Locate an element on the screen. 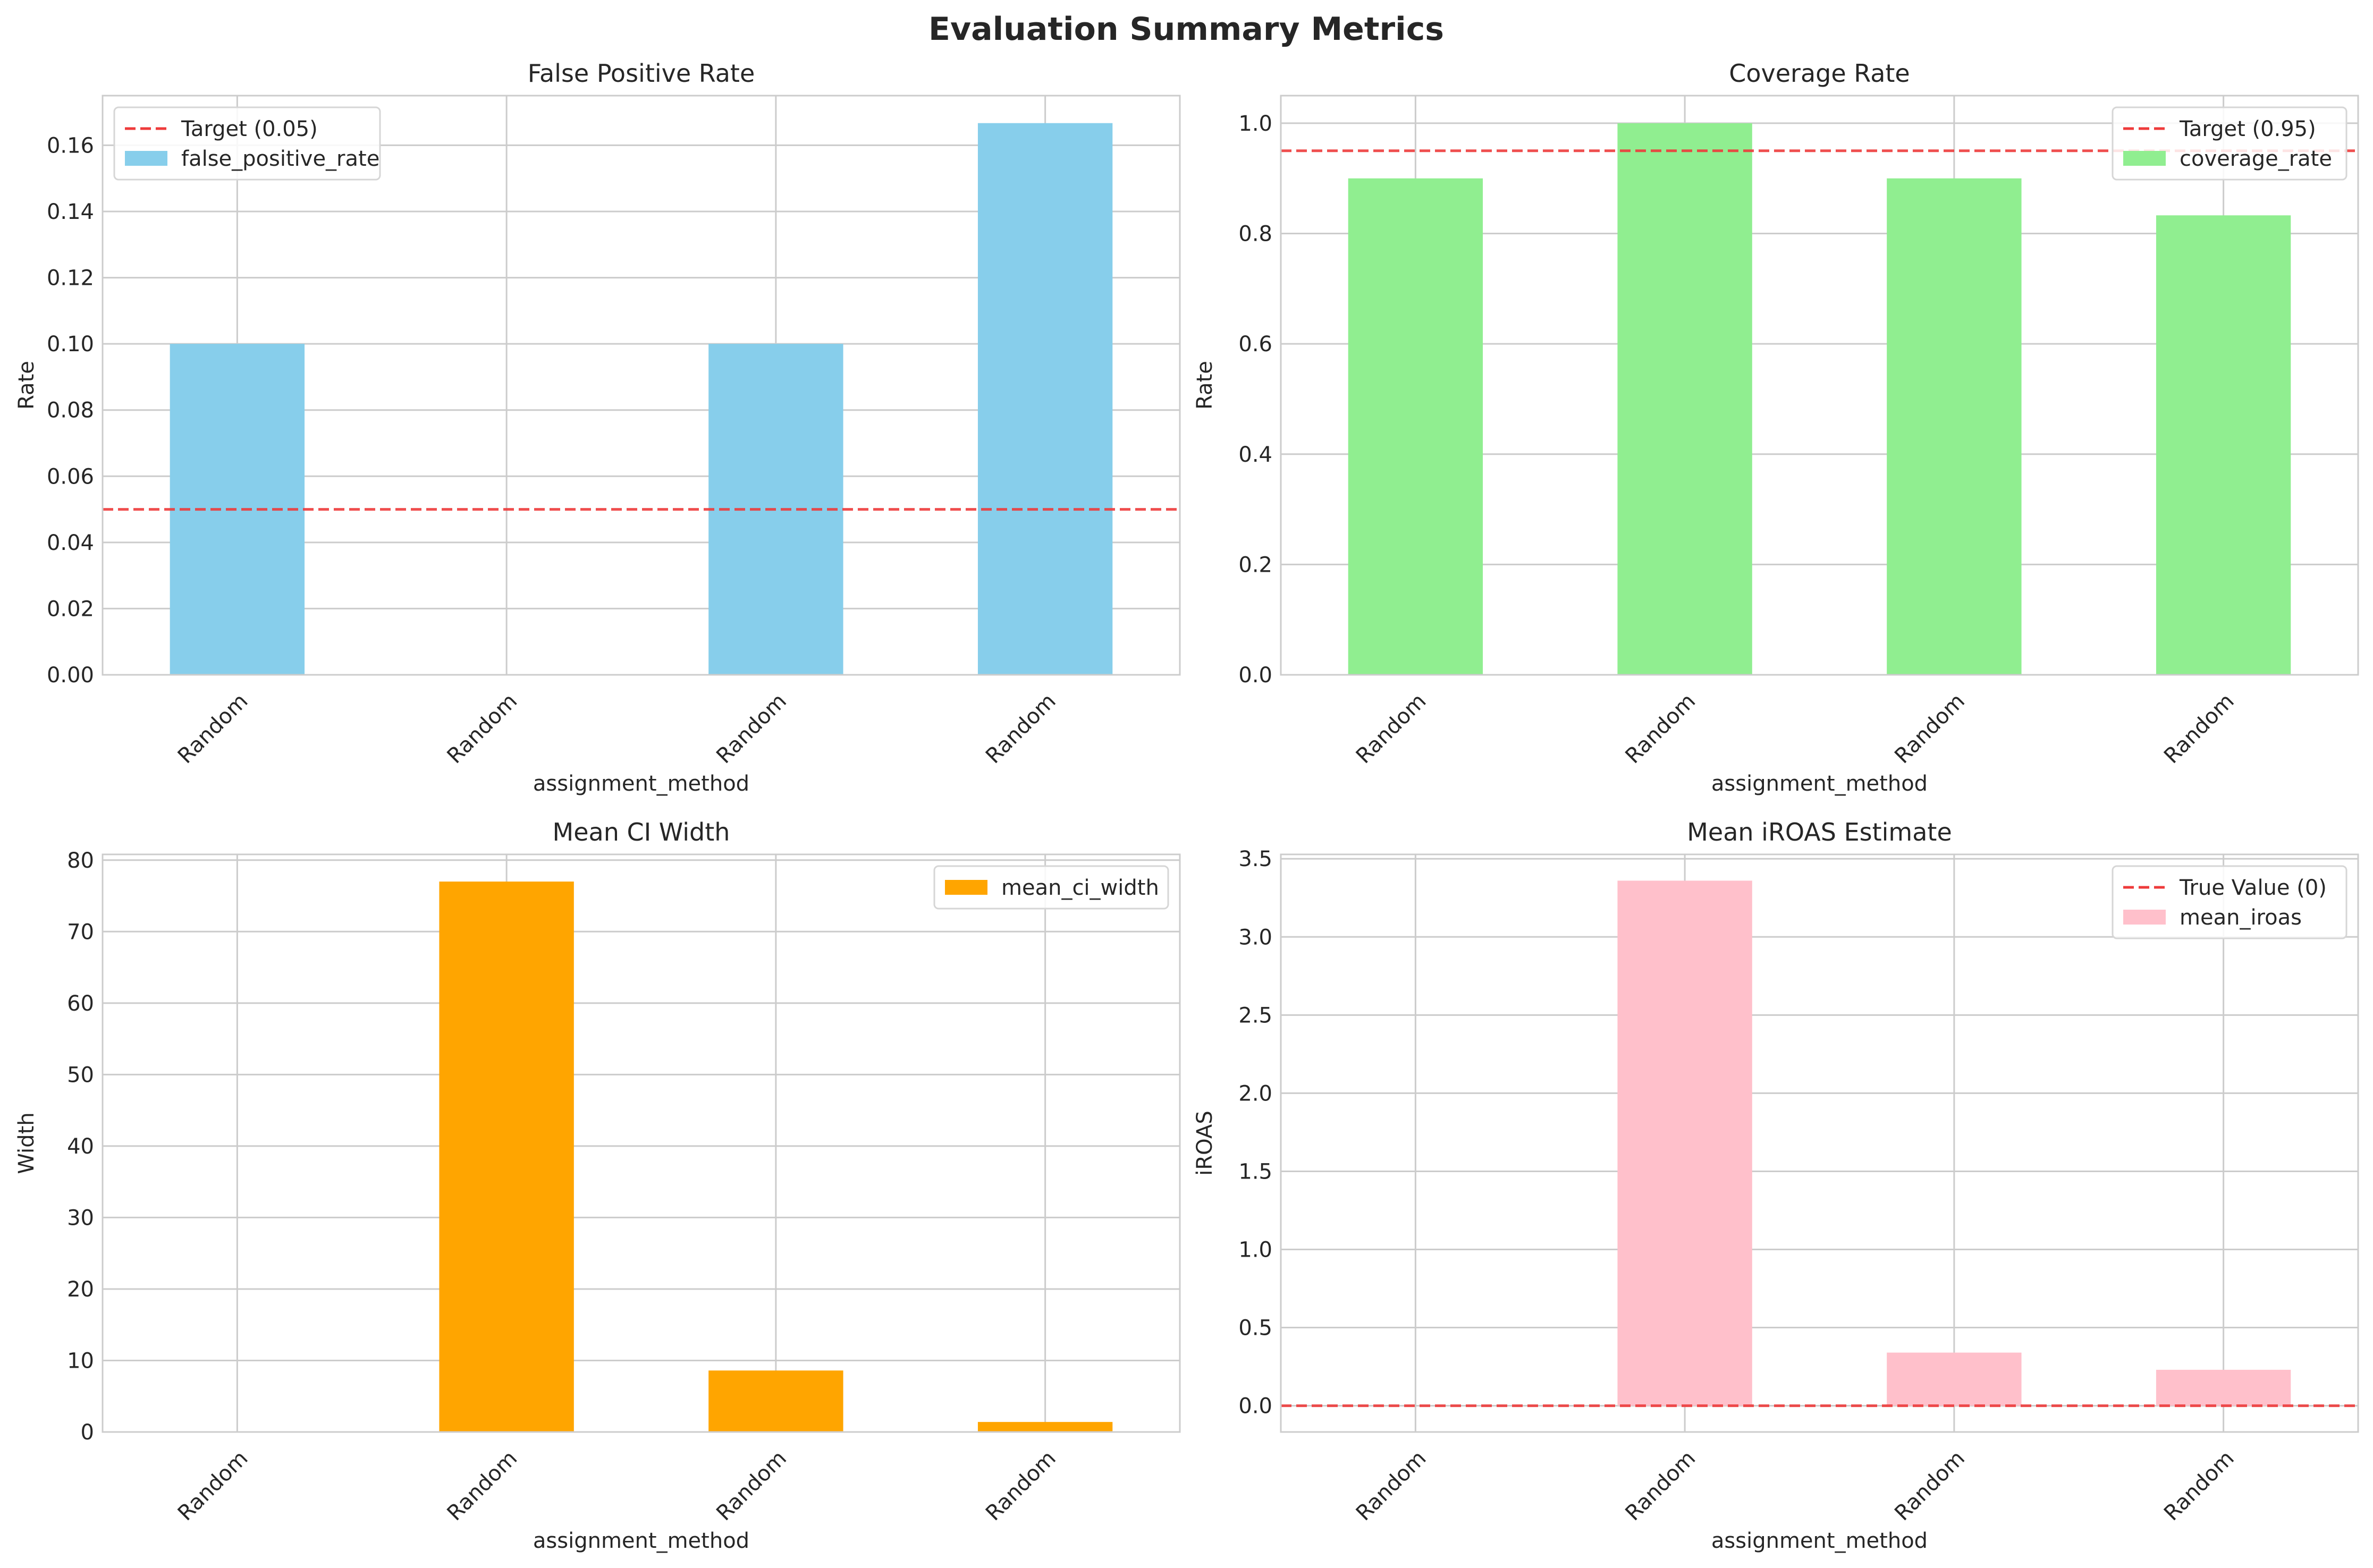  y-tick-label: 1.5 is located at coordinates (1255, 1171).